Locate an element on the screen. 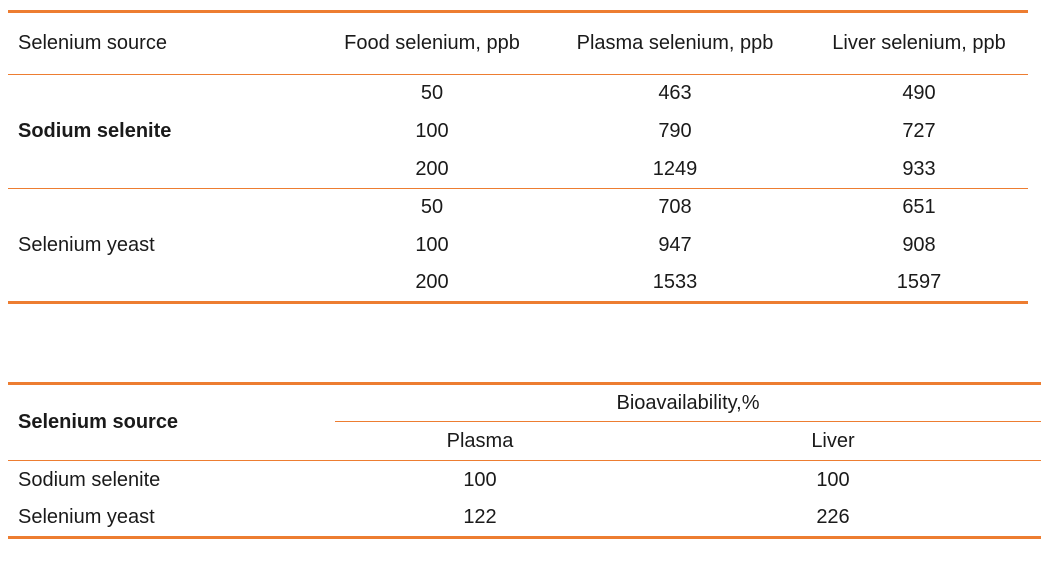 The width and height of the screenshot is (1048, 562). table-cell: 708 is located at coordinates (675, 207).